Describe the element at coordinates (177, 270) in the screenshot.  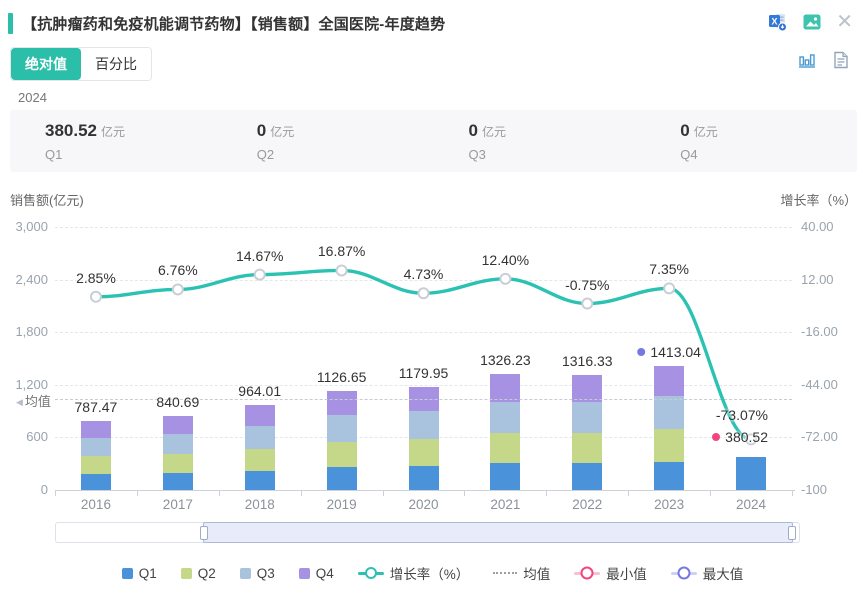
I see `growth-rate-label: 6.76%` at that location.